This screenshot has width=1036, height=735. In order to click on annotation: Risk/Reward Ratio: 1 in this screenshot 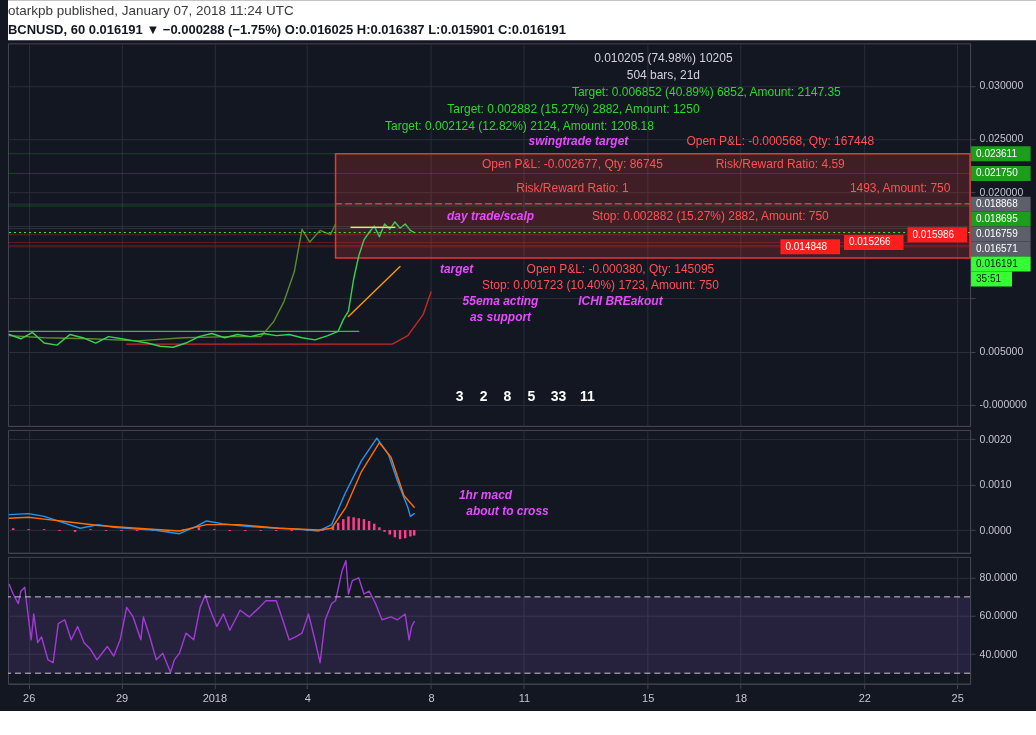, I will do `click(572, 188)`.